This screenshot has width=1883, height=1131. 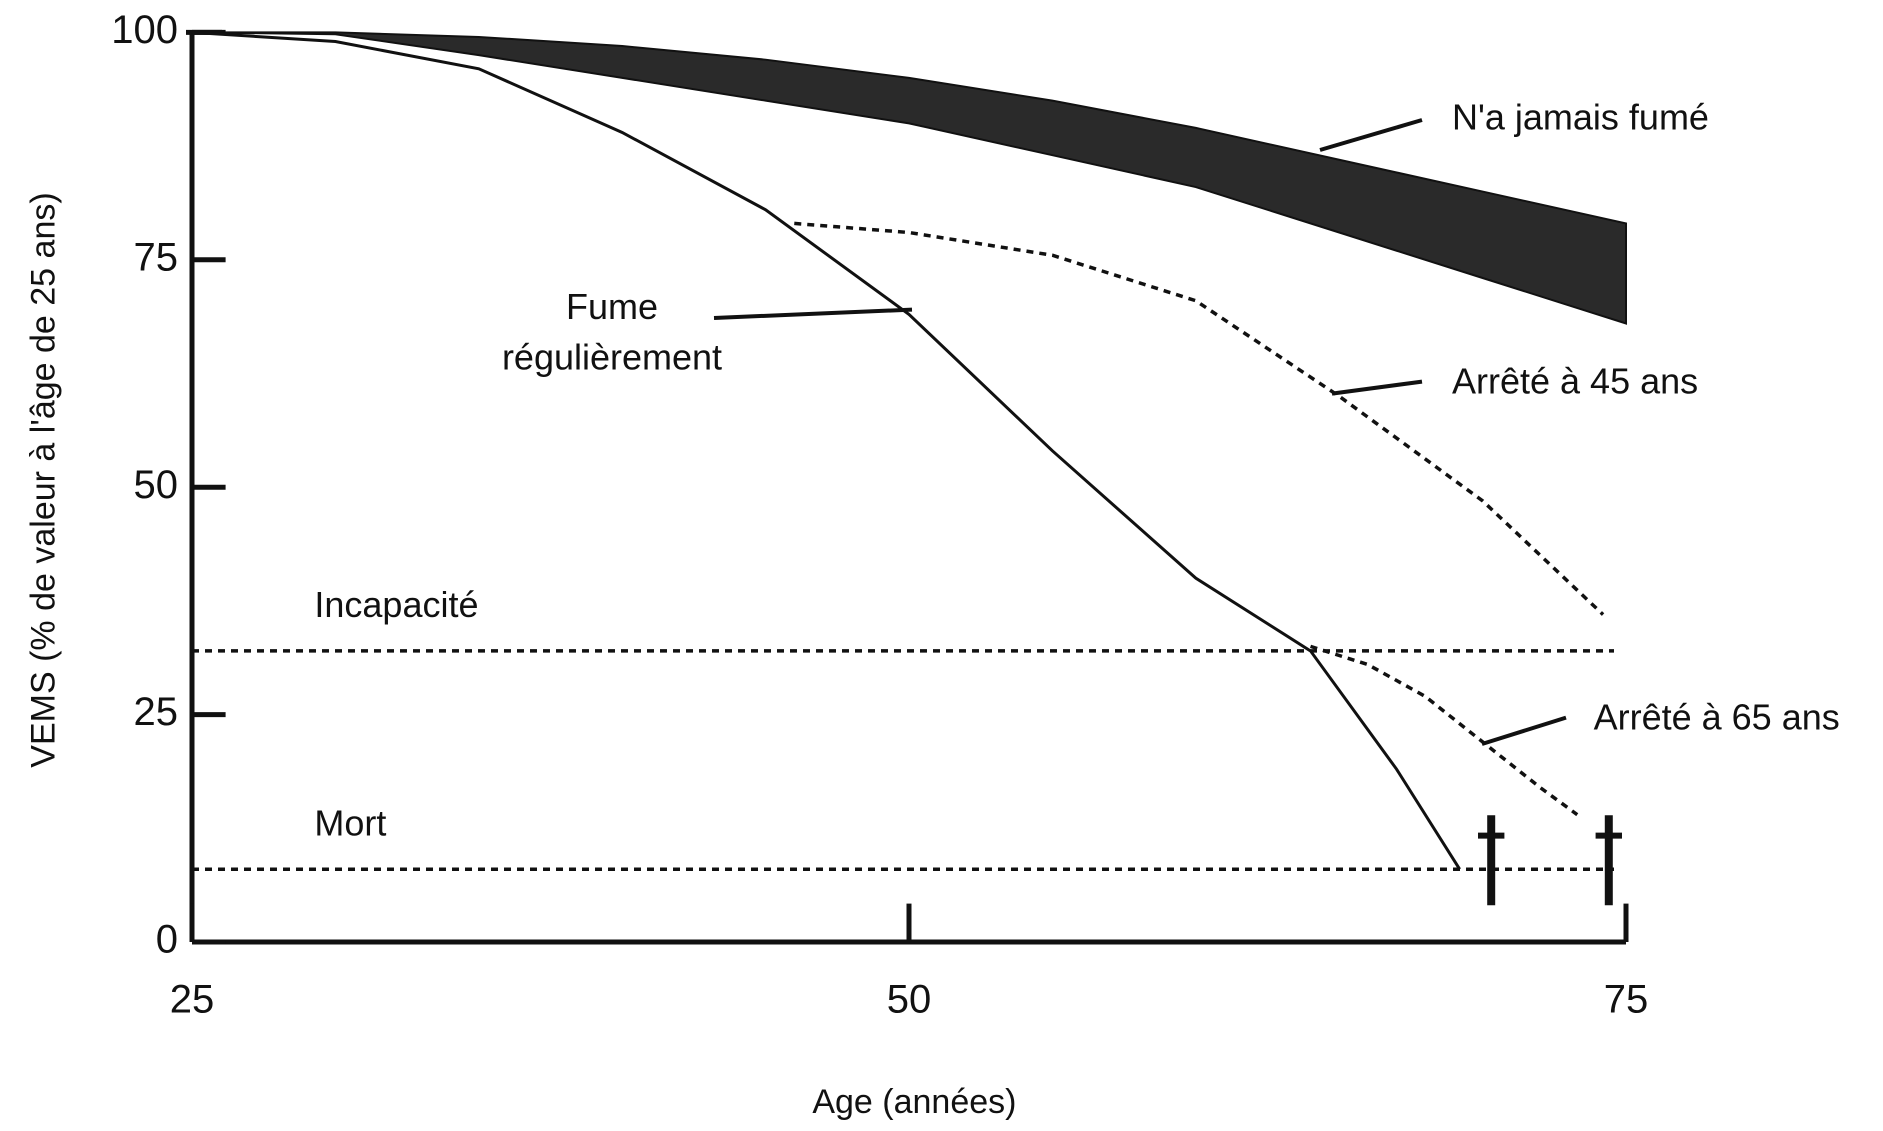 I want to click on reference-label: Mort, so click(x=350, y=823).